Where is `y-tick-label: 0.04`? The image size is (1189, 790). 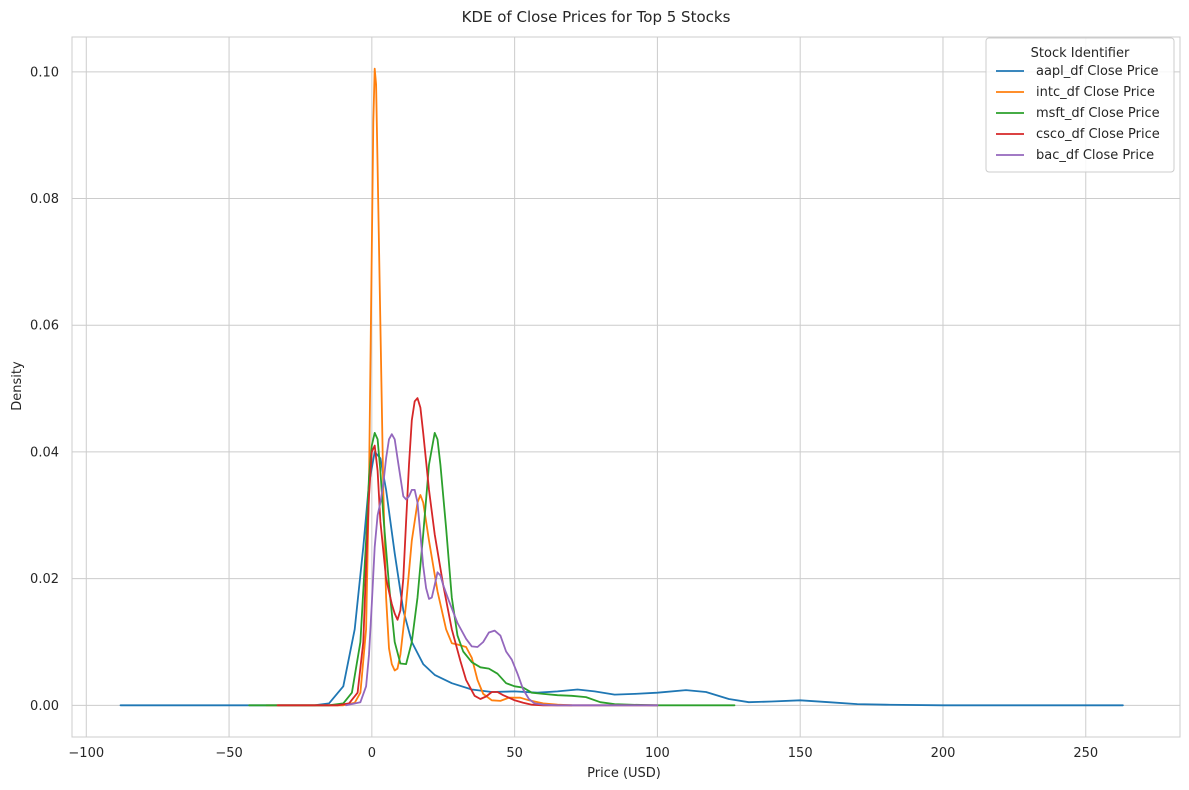
y-tick-label: 0.04 is located at coordinates (44, 452).